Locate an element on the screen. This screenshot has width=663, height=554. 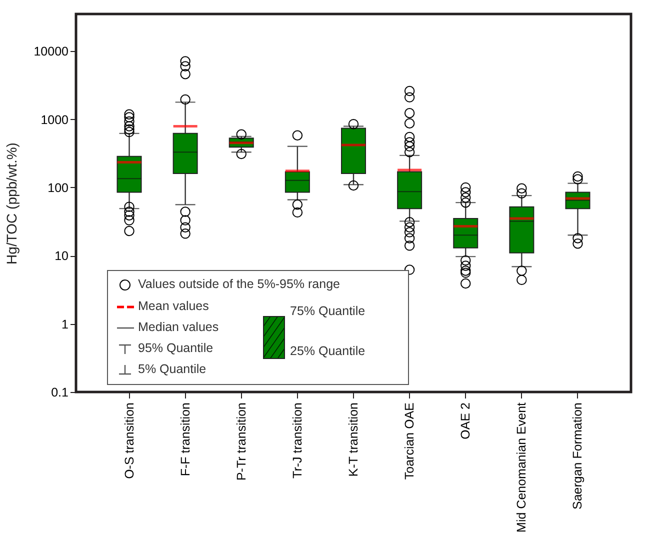
annotation: 25% Quantile is located at coordinates (328, 351).